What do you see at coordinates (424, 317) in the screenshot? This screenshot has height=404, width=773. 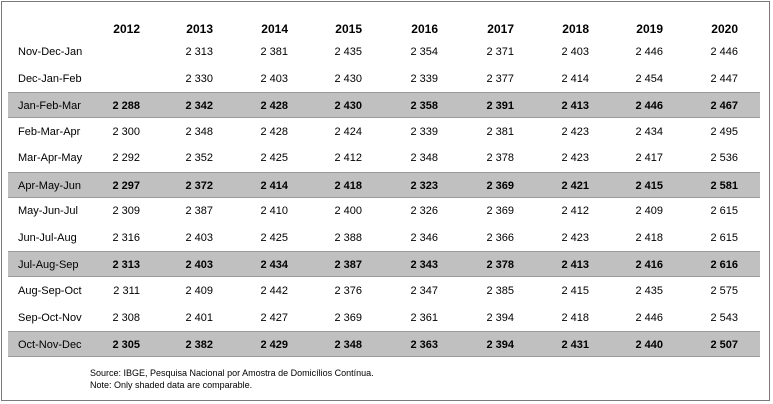 I see `table-cell: 2 361` at bounding box center [424, 317].